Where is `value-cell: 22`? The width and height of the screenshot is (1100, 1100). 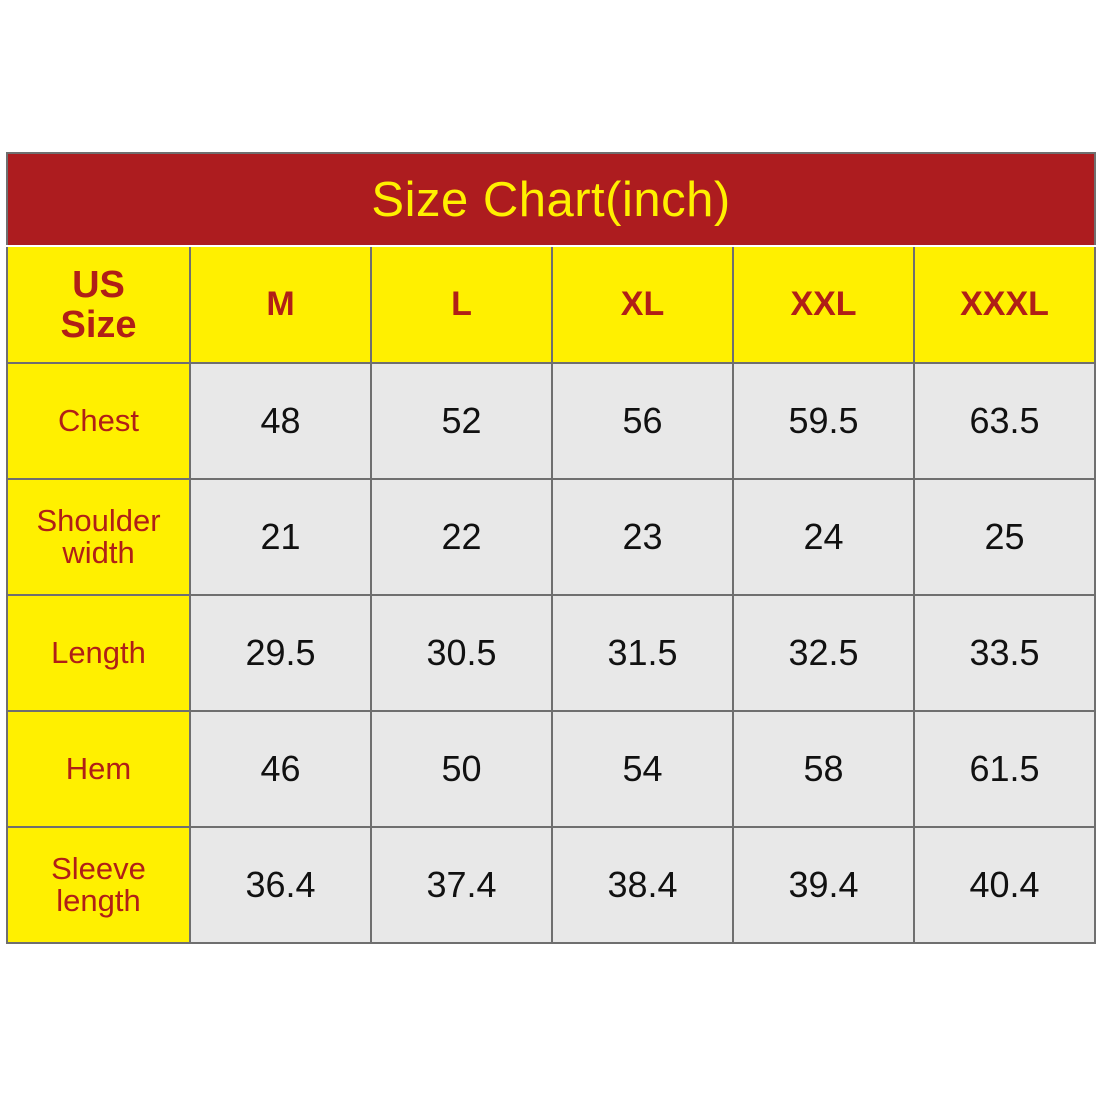 value-cell: 22 is located at coordinates (461, 537).